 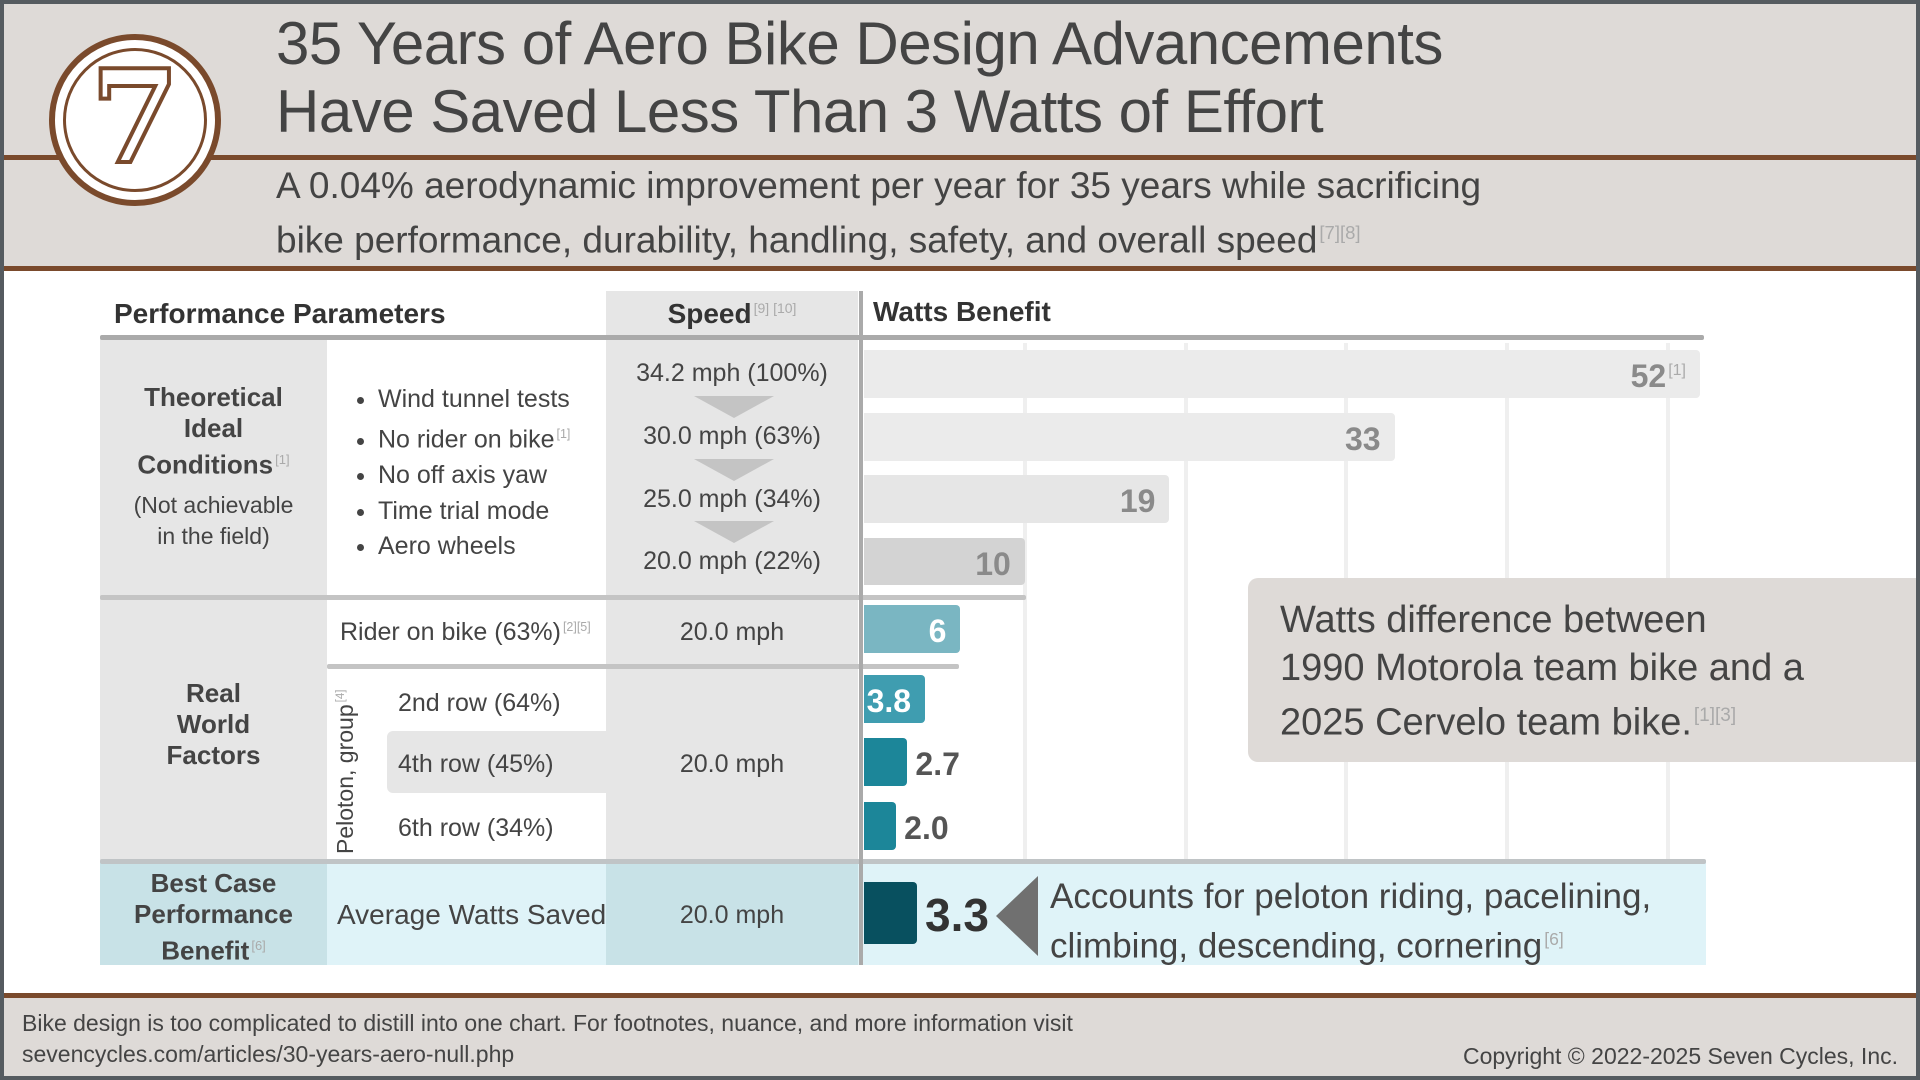 What do you see at coordinates (474, 511) in the screenshot?
I see `bullet-item: Time trial mode` at bounding box center [474, 511].